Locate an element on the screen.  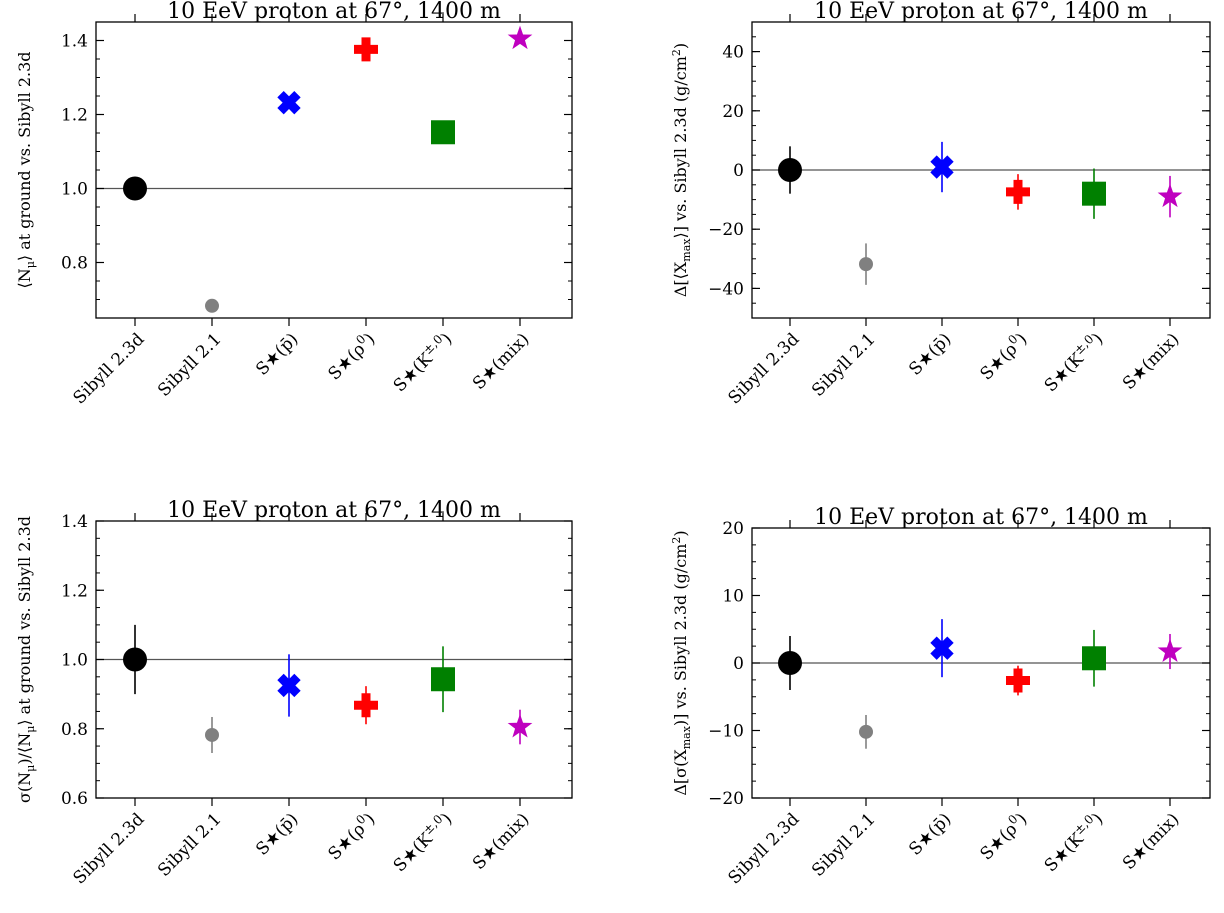
y-axis-label: Δ[⟨Xmax⟩] vs. Sibyll 2.3d (g/cm2) is located at coordinates (681, 170).